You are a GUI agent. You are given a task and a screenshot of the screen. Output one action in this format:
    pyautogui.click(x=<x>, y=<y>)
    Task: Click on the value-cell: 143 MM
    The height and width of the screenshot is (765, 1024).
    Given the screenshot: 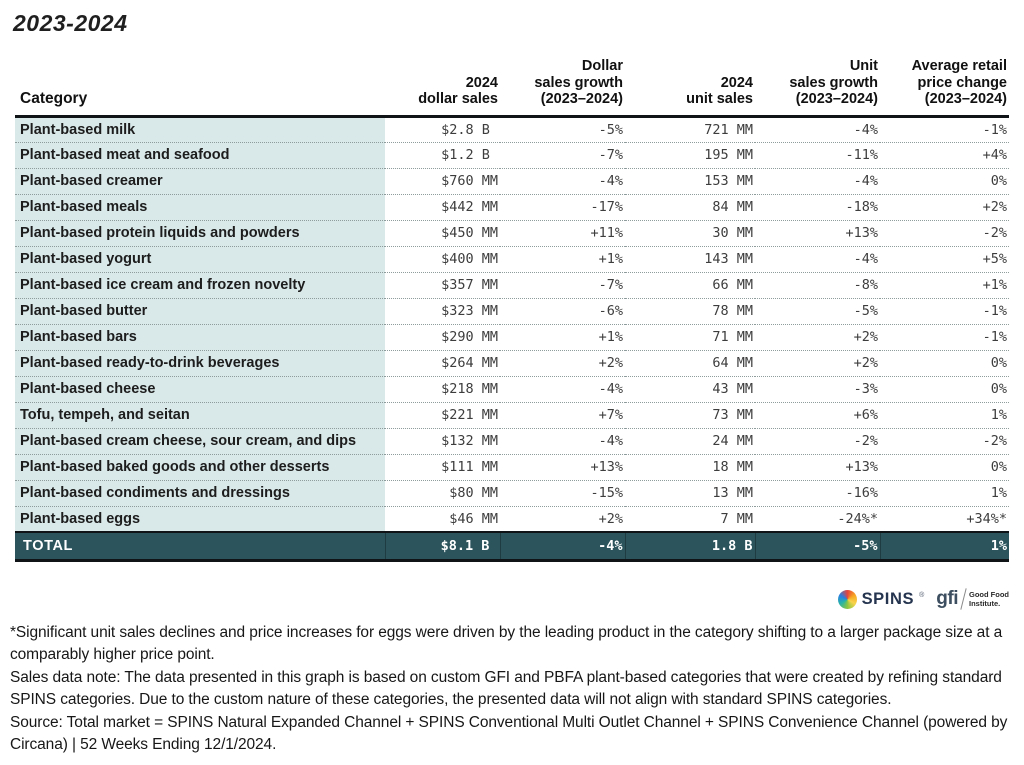 What is the action you would take?
    pyautogui.click(x=690, y=259)
    